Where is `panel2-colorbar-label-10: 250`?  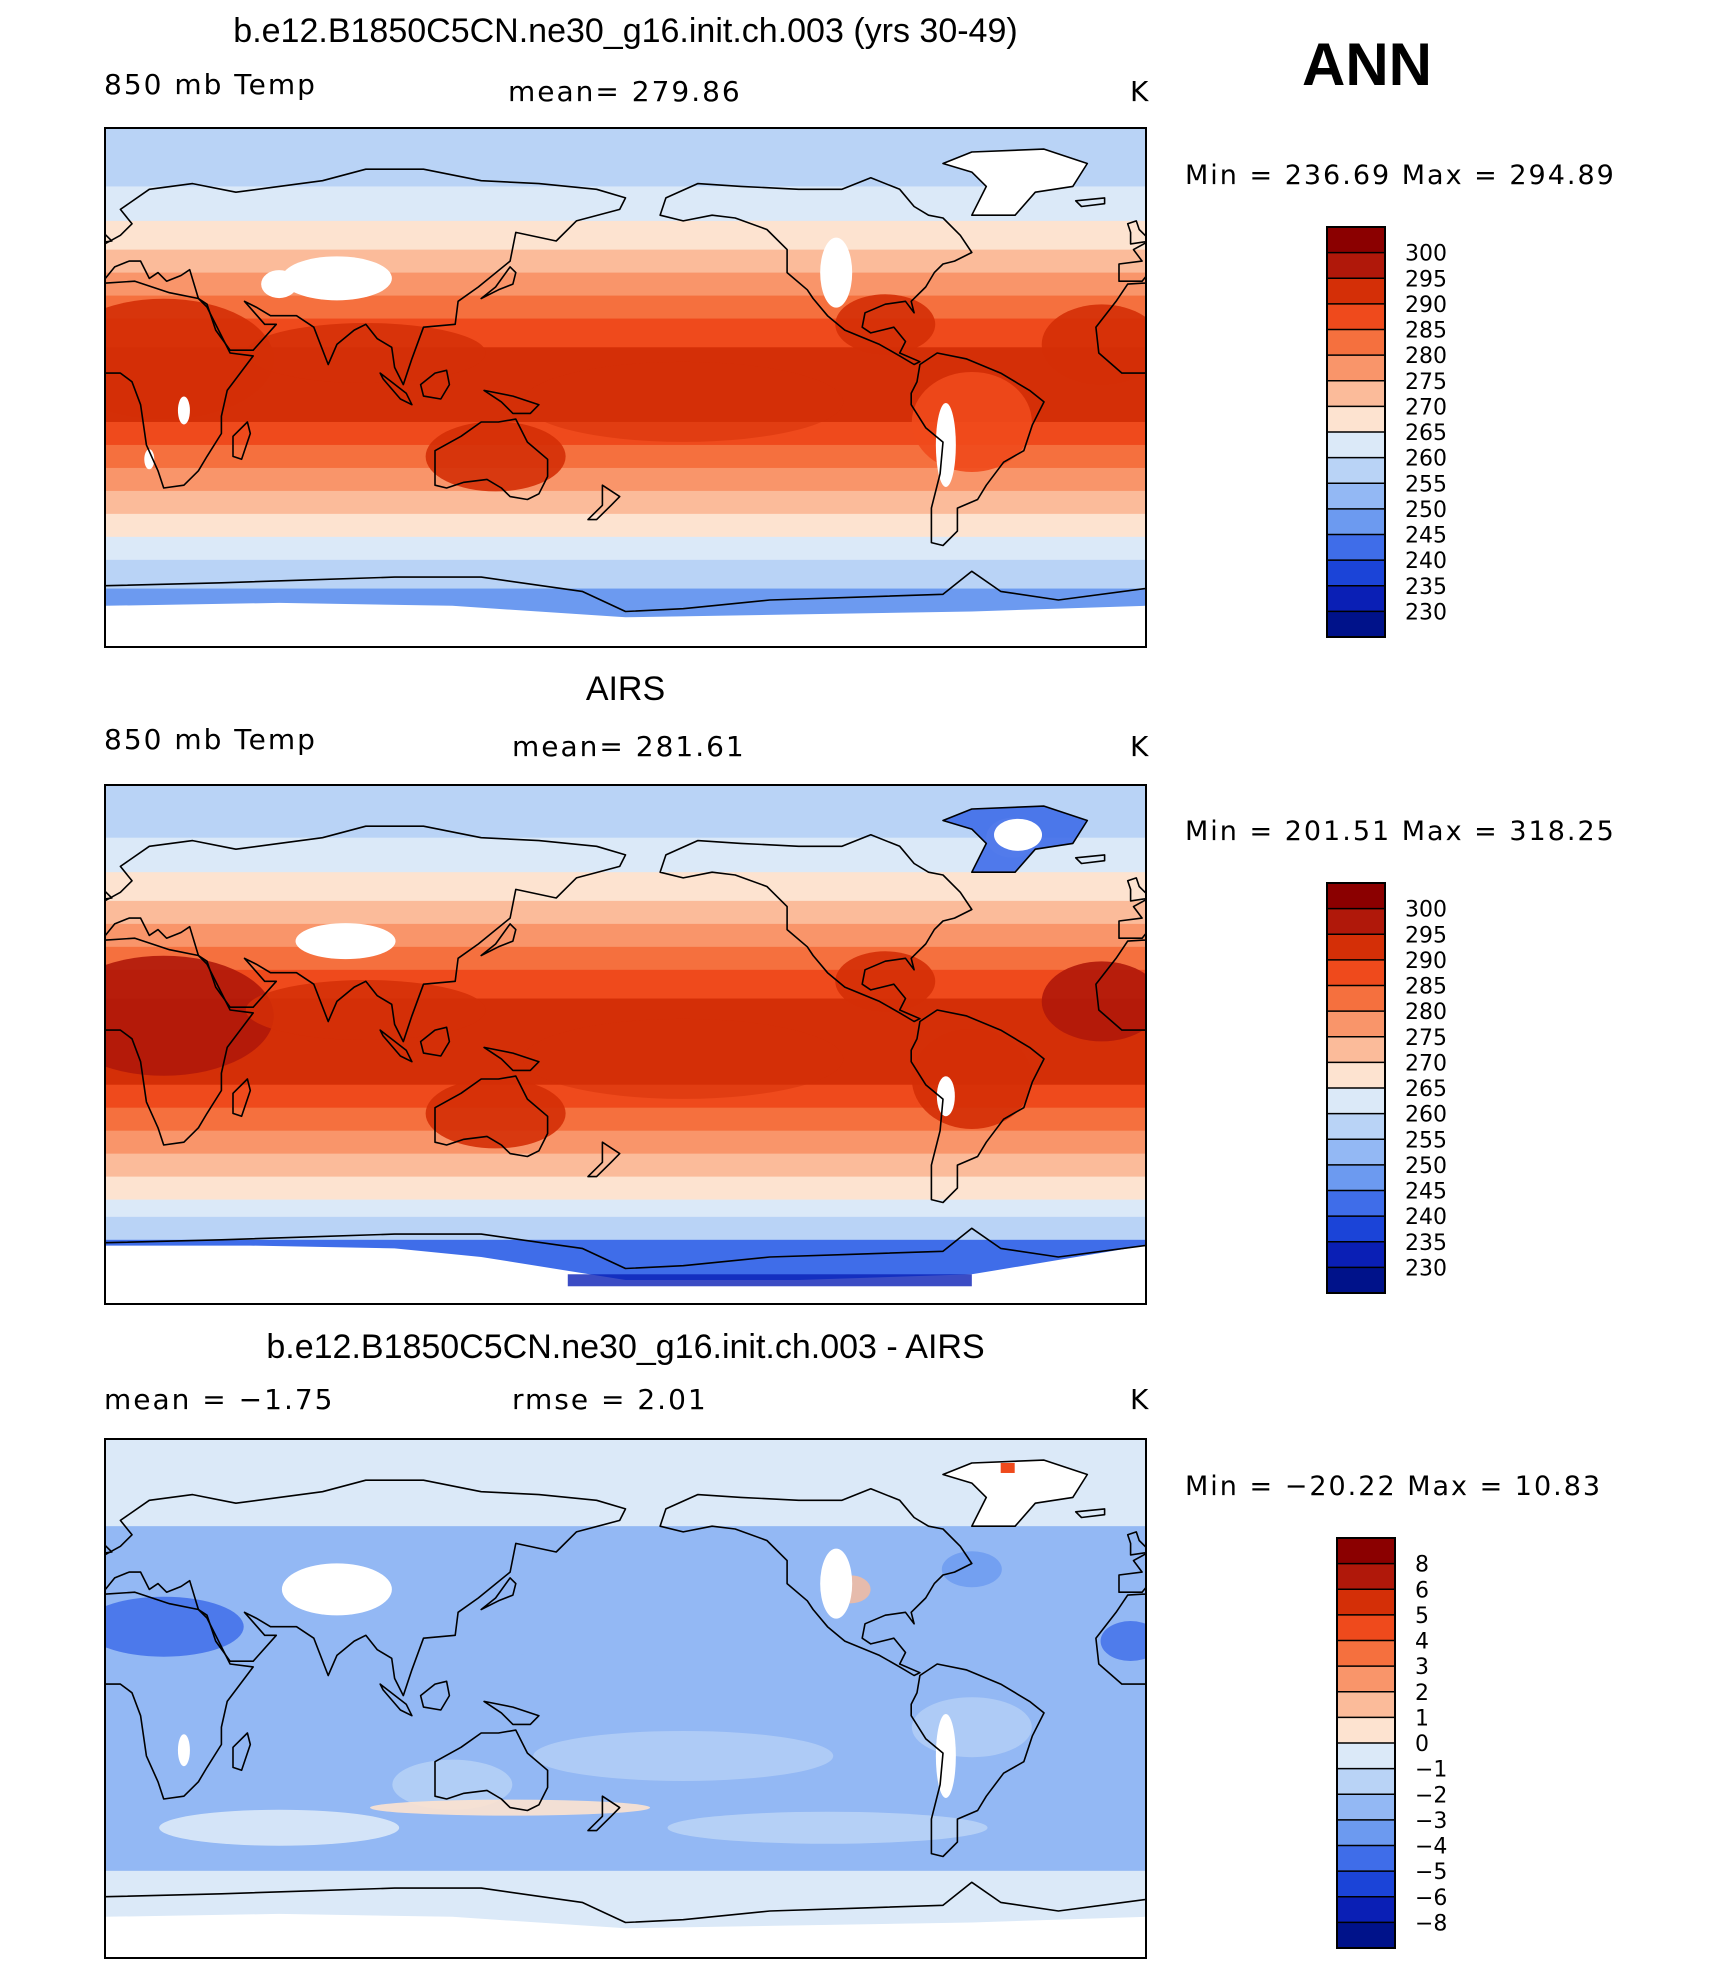 panel2-colorbar-label-10: 250 is located at coordinates (1426, 1166).